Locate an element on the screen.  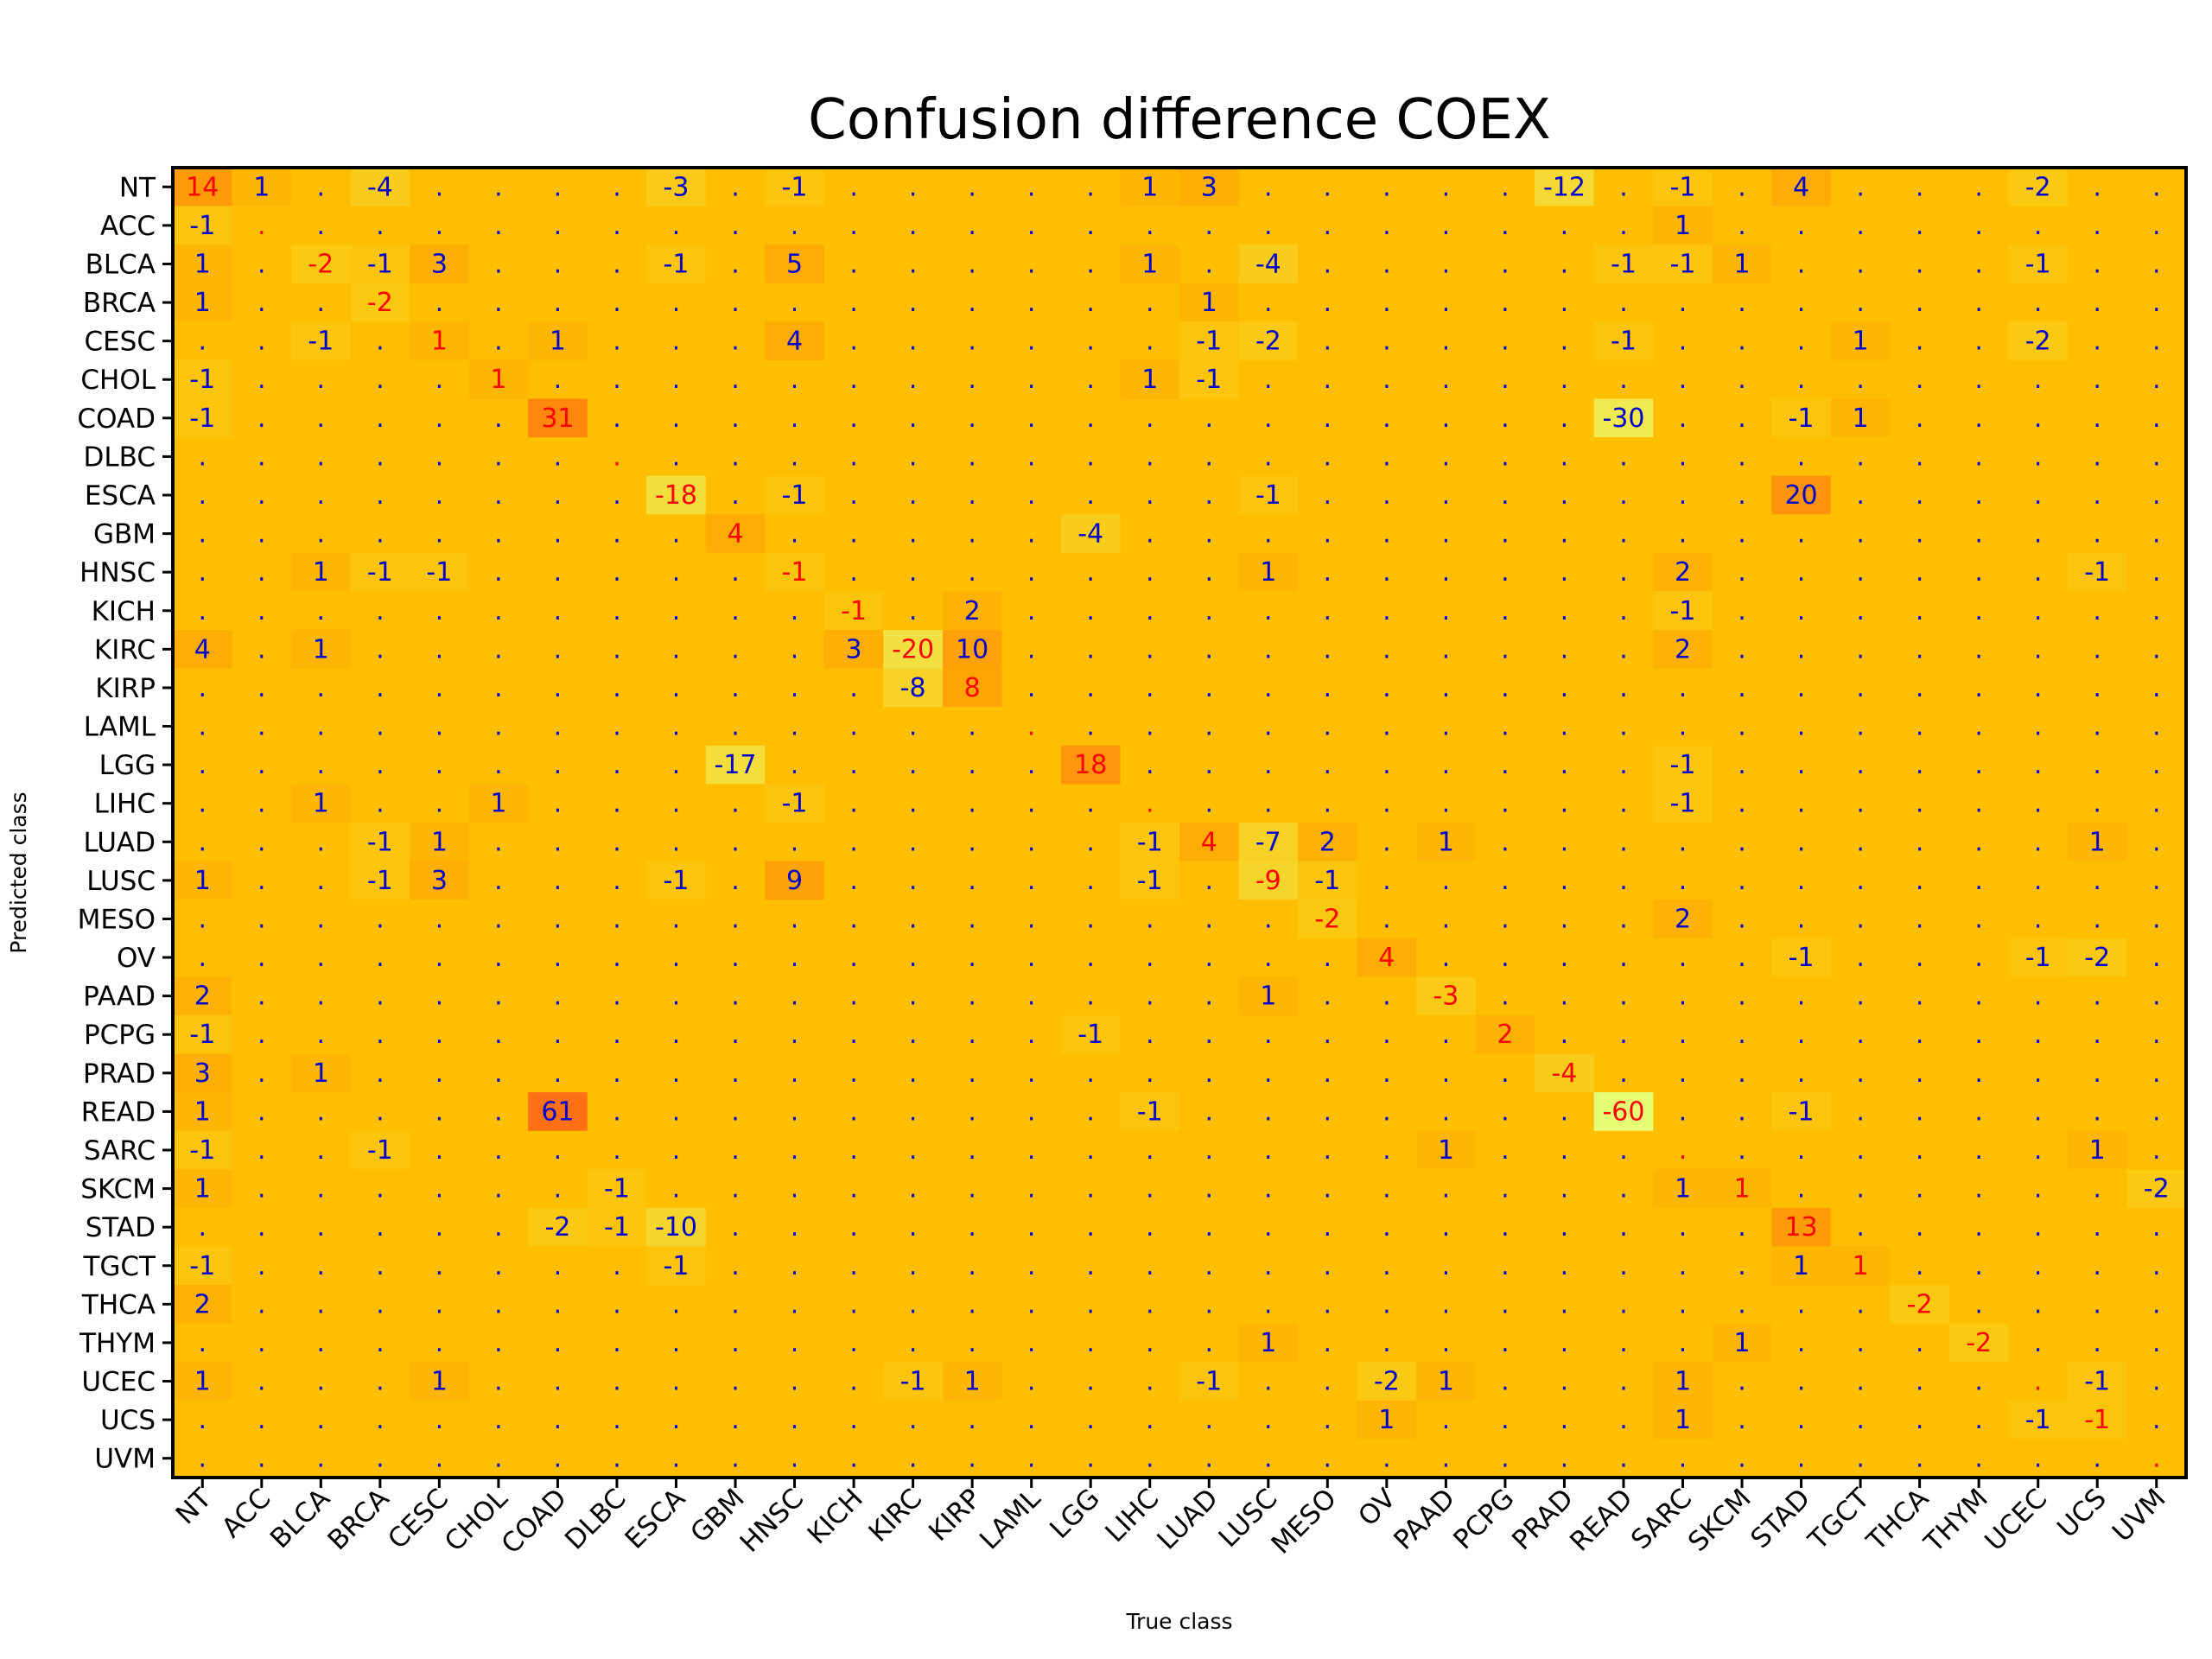
y-tick-label: PAAD is located at coordinates (119, 998).